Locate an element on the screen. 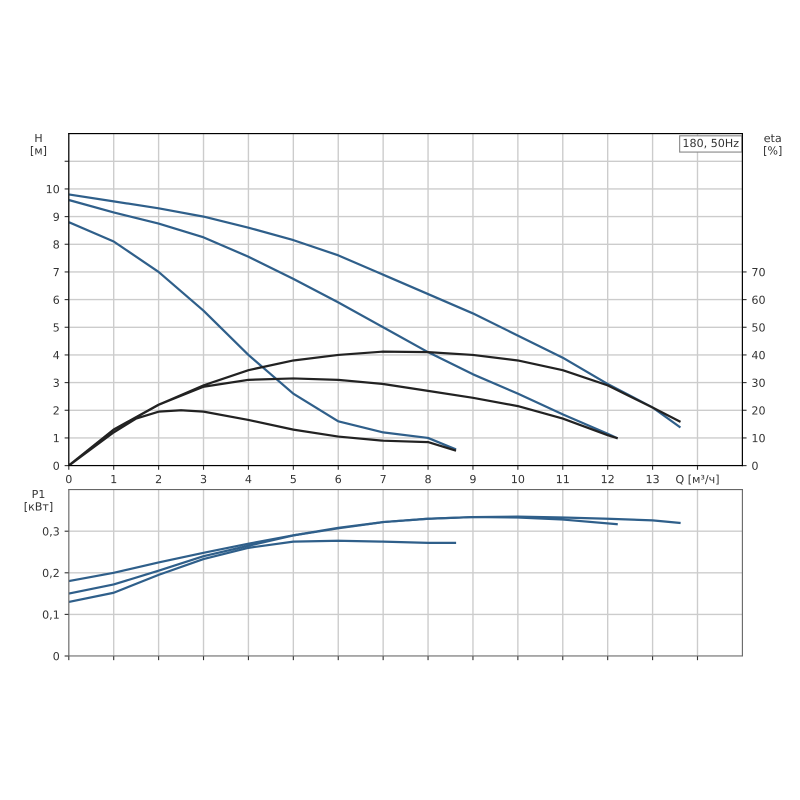 This screenshot has height=800, width=800. y-tick-label: 9 is located at coordinates (56, 216).